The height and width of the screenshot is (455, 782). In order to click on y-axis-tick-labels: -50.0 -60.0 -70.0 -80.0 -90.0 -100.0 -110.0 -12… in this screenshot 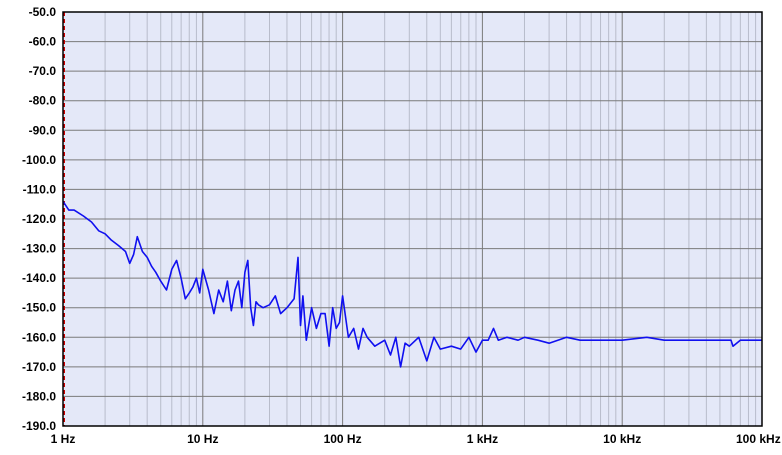, I will do `click(39, 219)`.